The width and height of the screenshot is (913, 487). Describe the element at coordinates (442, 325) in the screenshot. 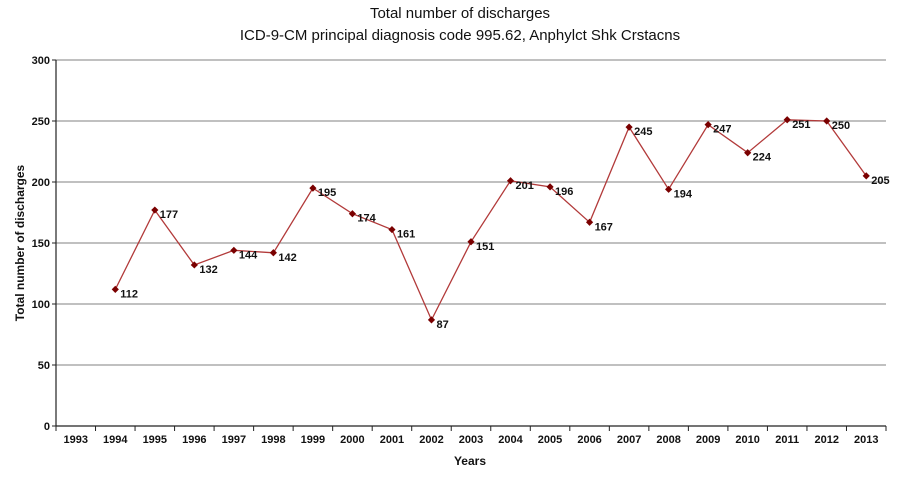

I see `data-label-2002: 87` at that location.